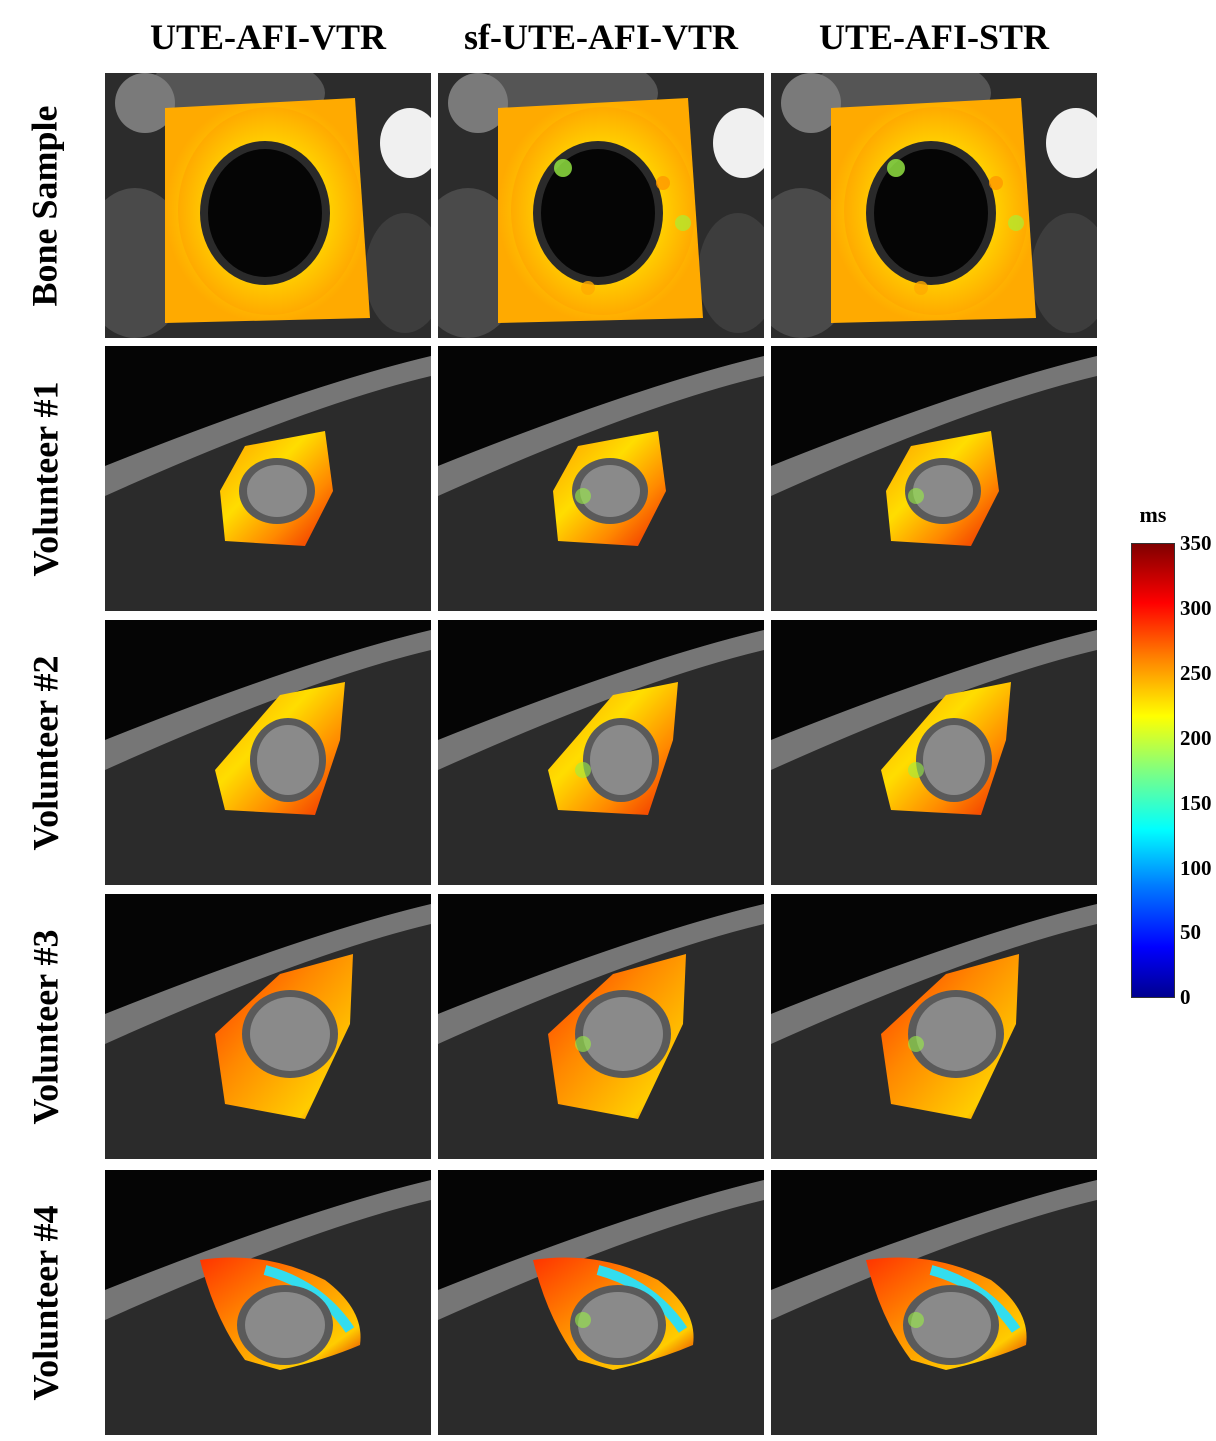 Image resolution: width=1216 pixels, height=1441 pixels. Describe the element at coordinates (934, 205) in the screenshot. I see `mri-panel-r1-c3` at that location.